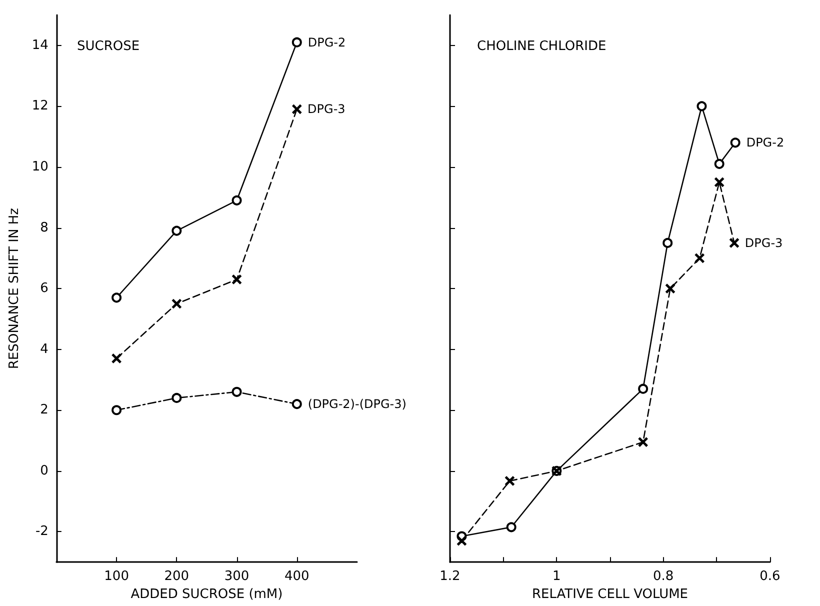  Describe the element at coordinates (297, 576) in the screenshot. I see `x-tick-label: 400` at that location.